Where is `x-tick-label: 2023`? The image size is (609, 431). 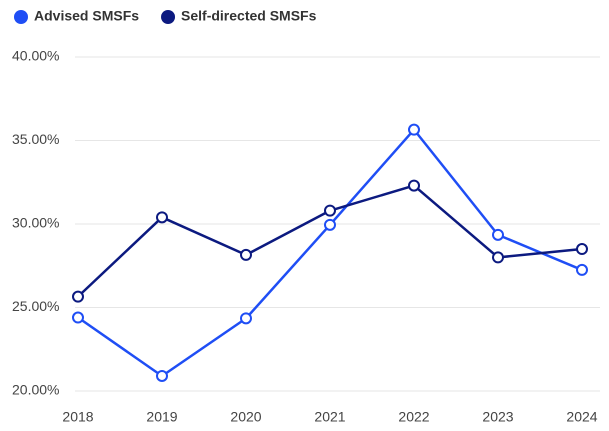 x-tick-label: 2023 is located at coordinates (497, 417).